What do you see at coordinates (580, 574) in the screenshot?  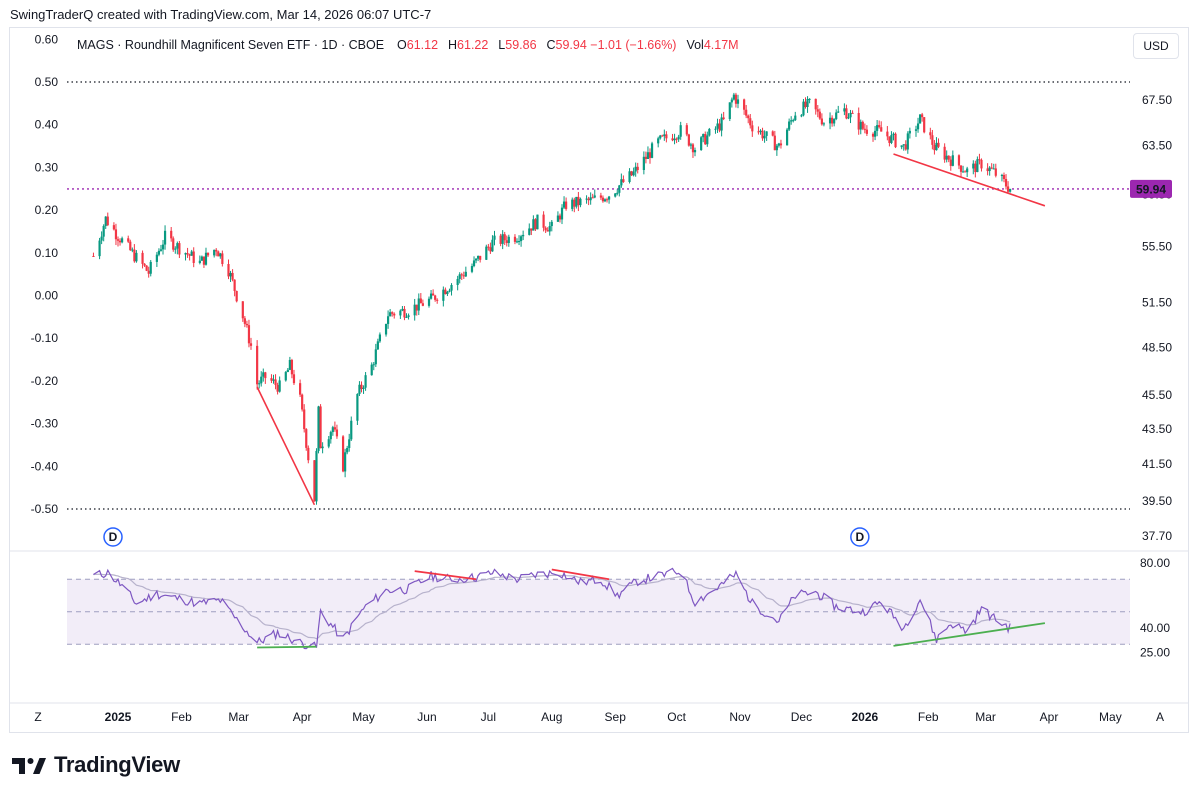 I see `bearish-divergence-aug` at bounding box center [580, 574].